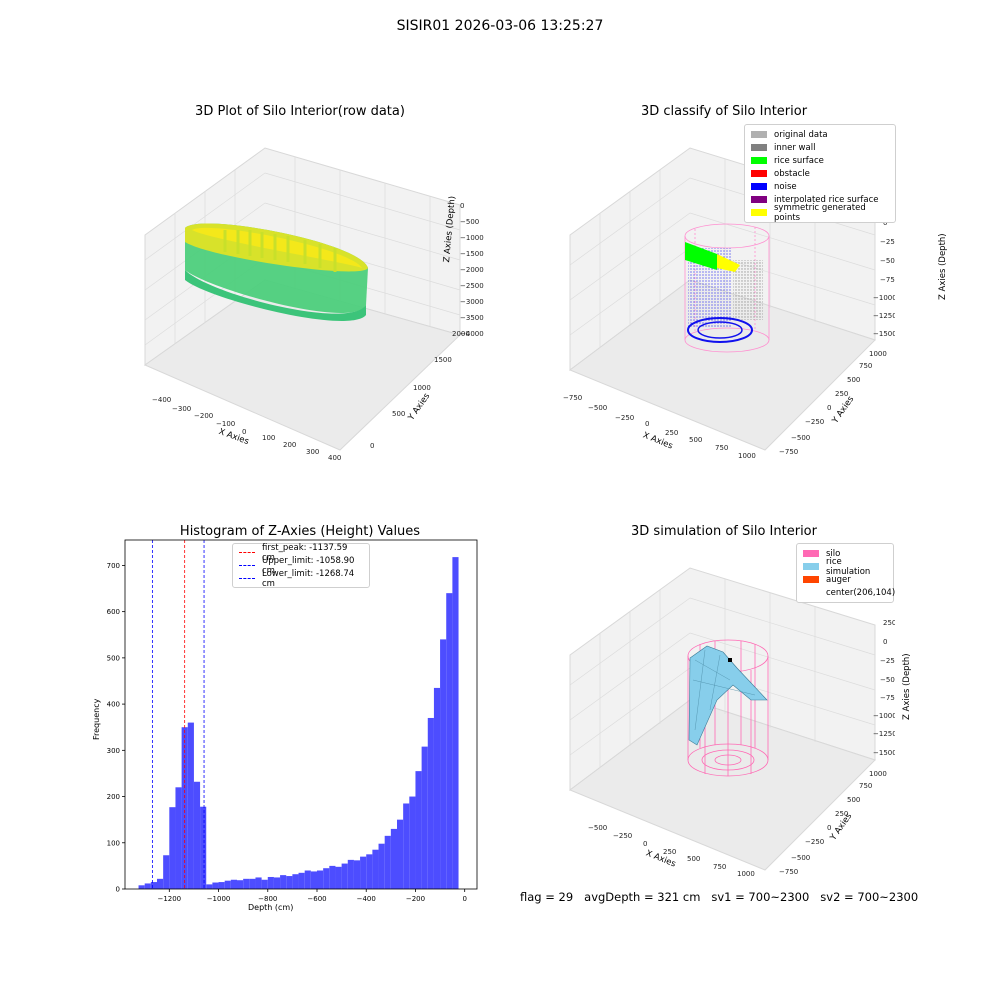 This screenshot has height=1000, width=1000. I want to click on x-tick: −500, so click(597, 828).